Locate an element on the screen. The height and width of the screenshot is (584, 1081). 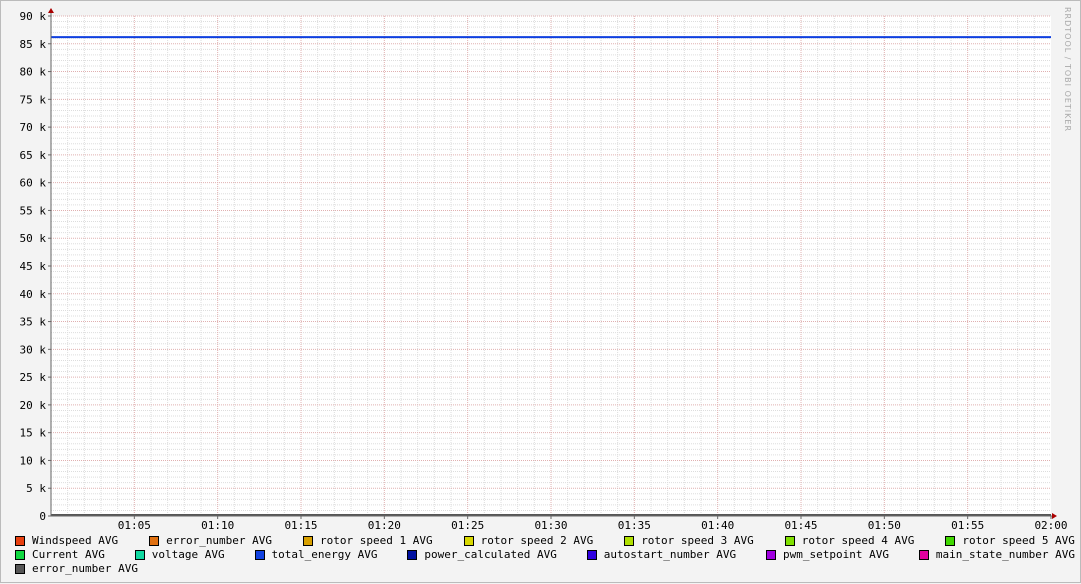
y-tick-label: 75 k is located at coordinates (33, 99).